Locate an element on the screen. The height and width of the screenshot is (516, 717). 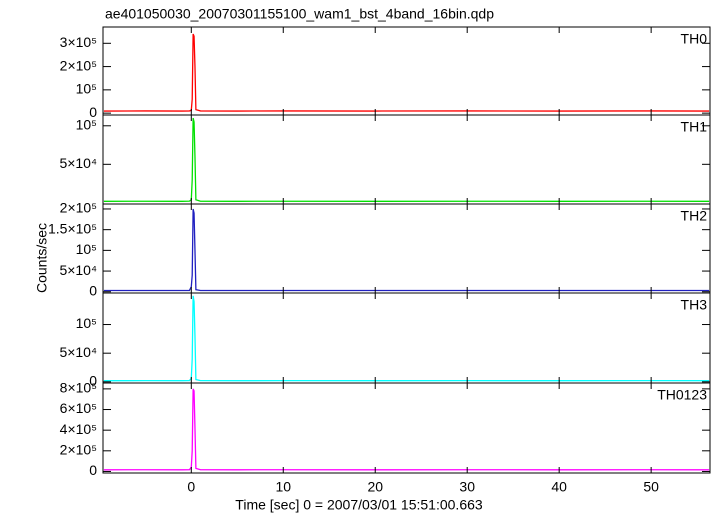
series-label: TH1 is located at coordinates (694, 127).